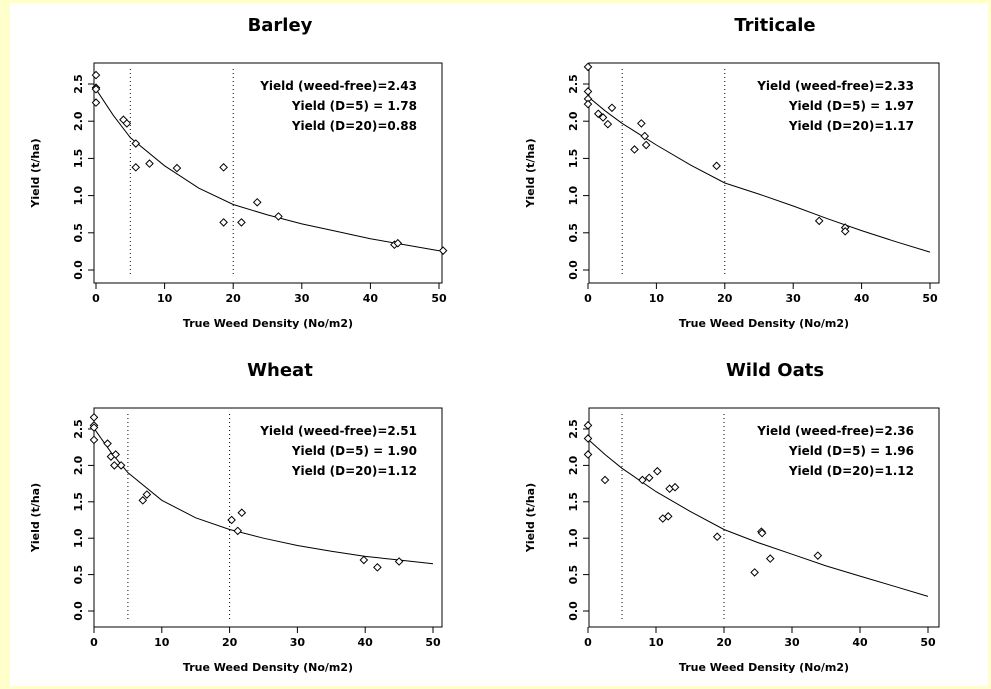 The height and width of the screenshot is (689, 991). What do you see at coordinates (851, 126) in the screenshot?
I see `annotation: Yield (D=20)=1.17` at bounding box center [851, 126].